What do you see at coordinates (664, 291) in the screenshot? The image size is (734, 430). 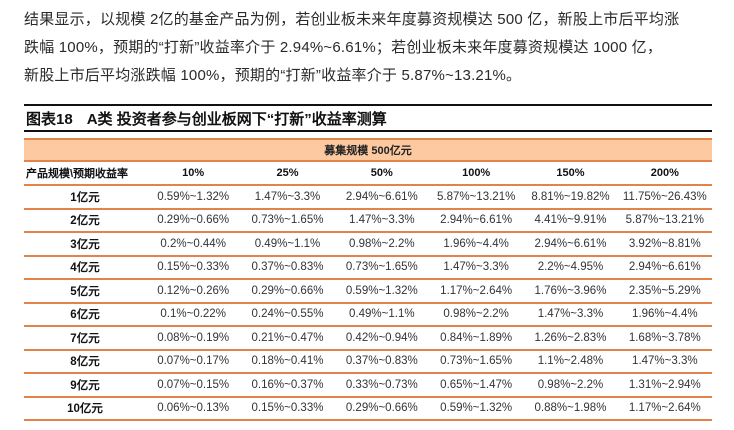 I see `table-cell: 2.35%~5.29%` at bounding box center [664, 291].